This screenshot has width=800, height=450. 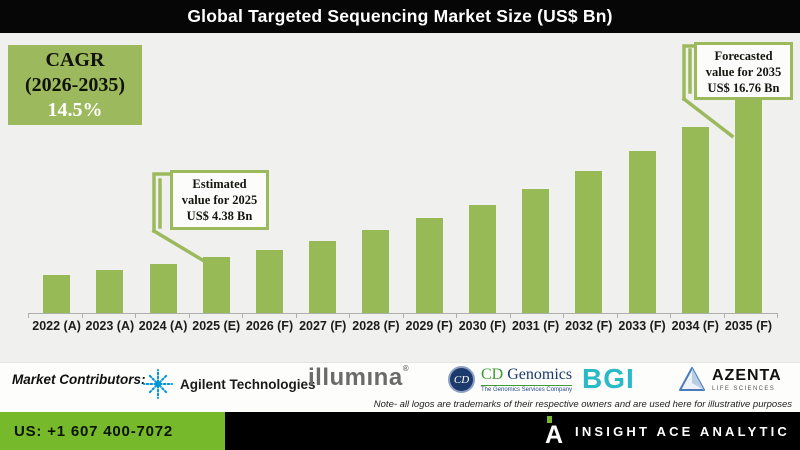 I want to click on cagr-period: (2026-2035), so click(x=75, y=85).